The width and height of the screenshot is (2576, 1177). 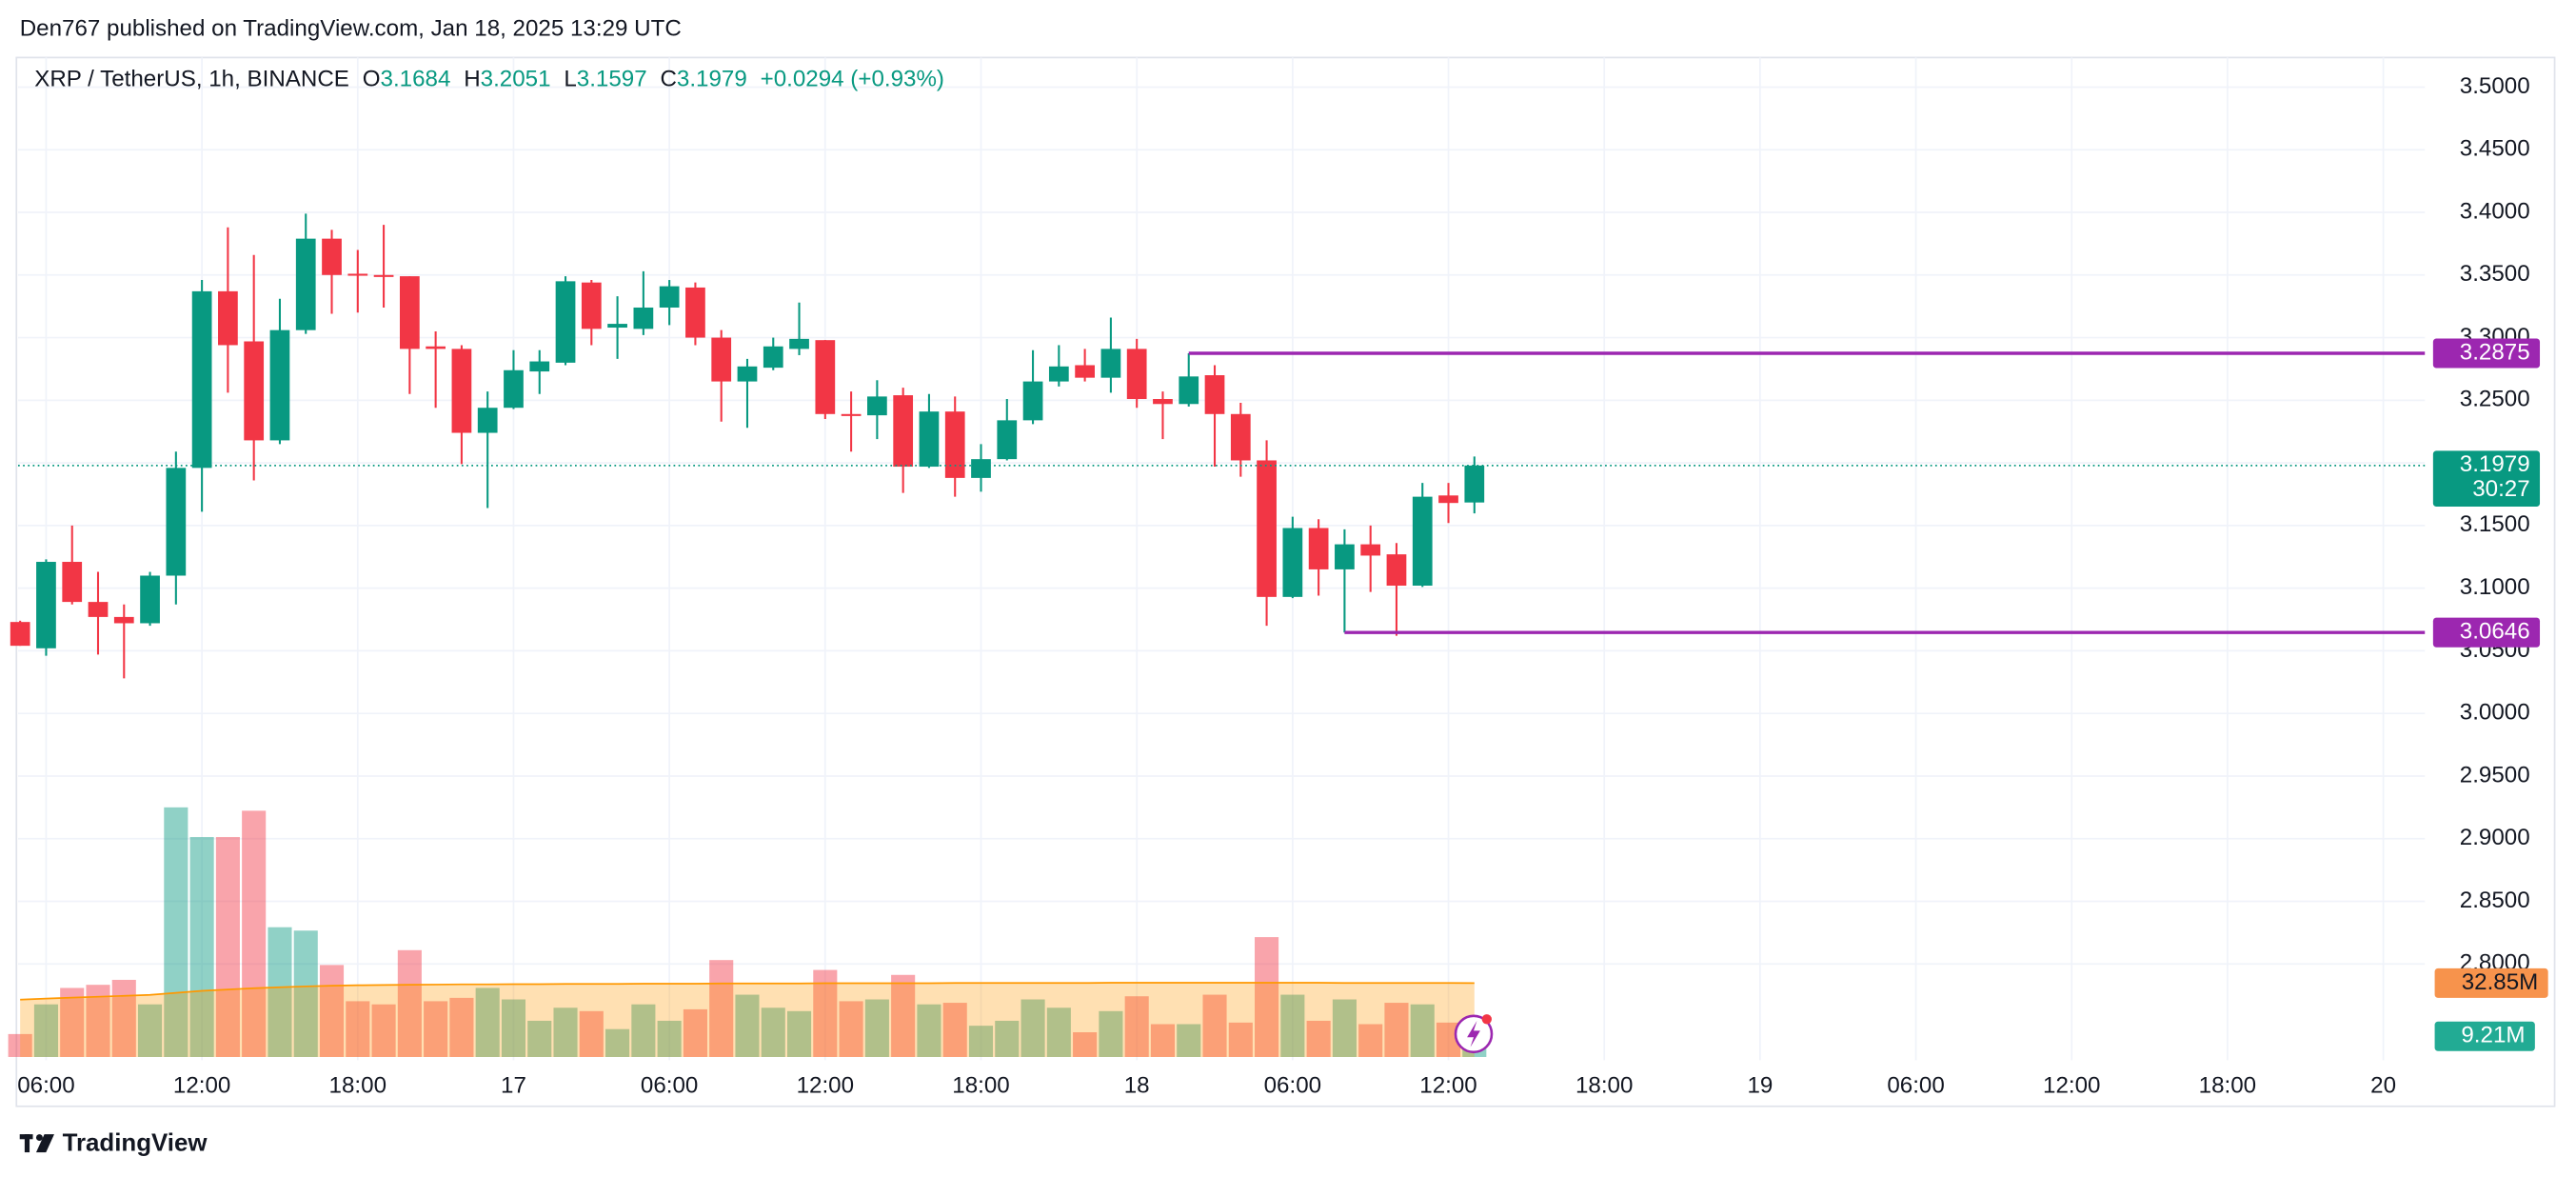 What do you see at coordinates (747, 932) in the screenshot?
I see `volume-pane` at bounding box center [747, 932].